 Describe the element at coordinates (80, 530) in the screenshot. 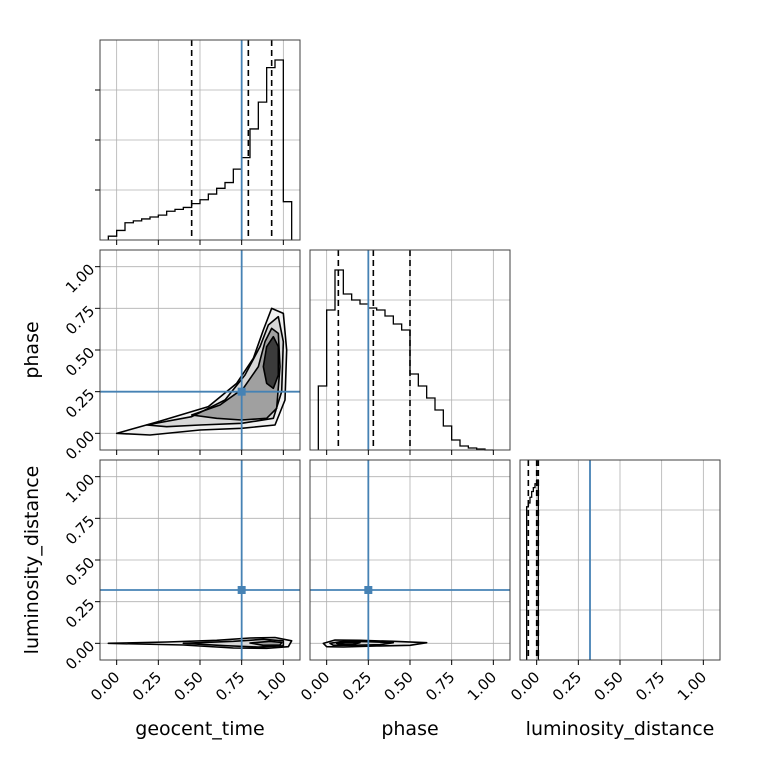

I see `ytick-label-luminosity_distance-3: 0.75` at that location.